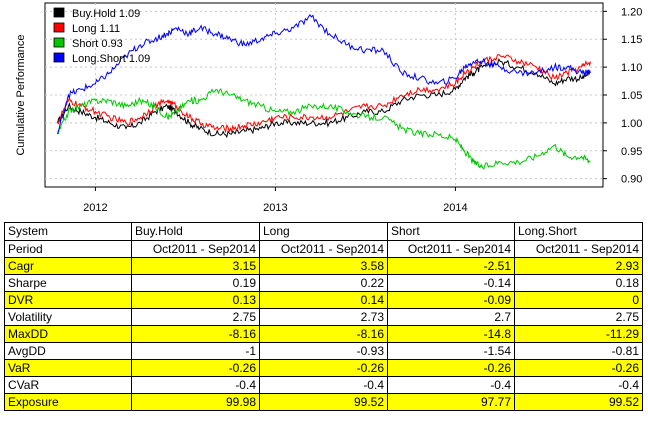 This screenshot has width=648, height=432. I want to click on table-cell: -0.14, so click(451, 283).